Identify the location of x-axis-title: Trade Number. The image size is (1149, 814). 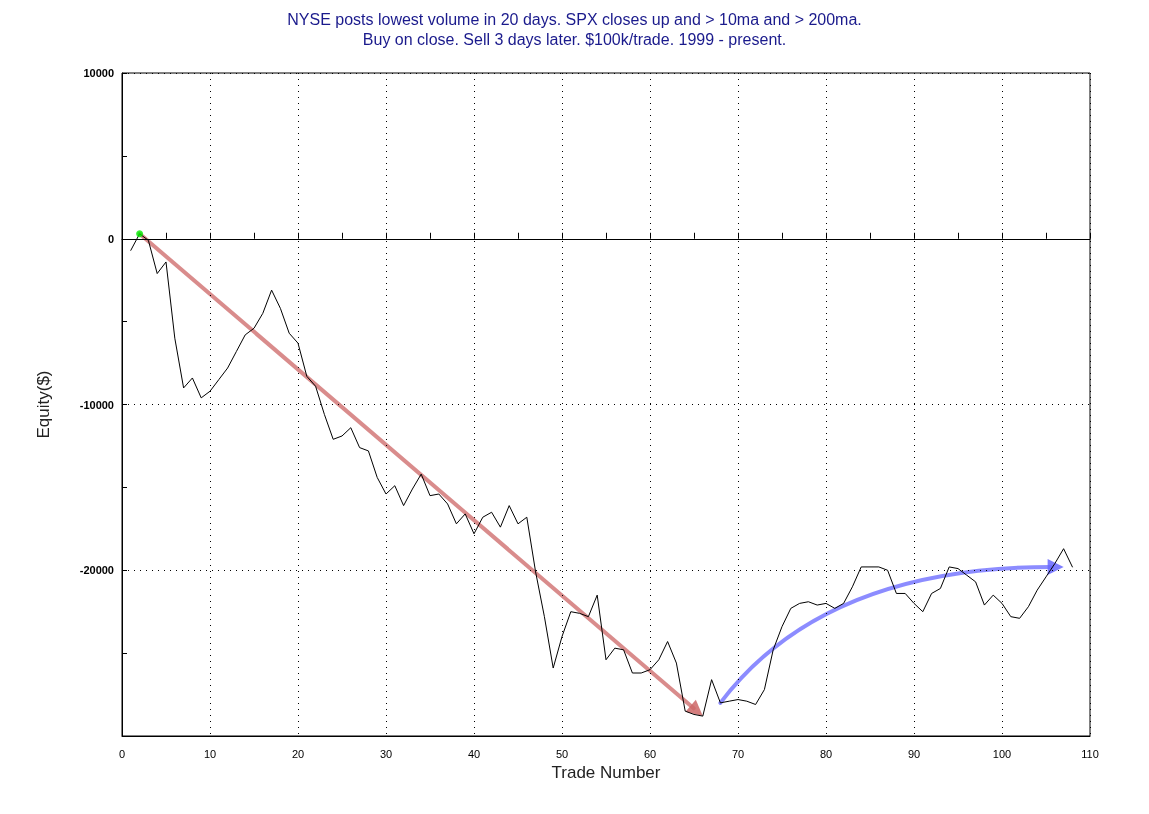
(606, 772).